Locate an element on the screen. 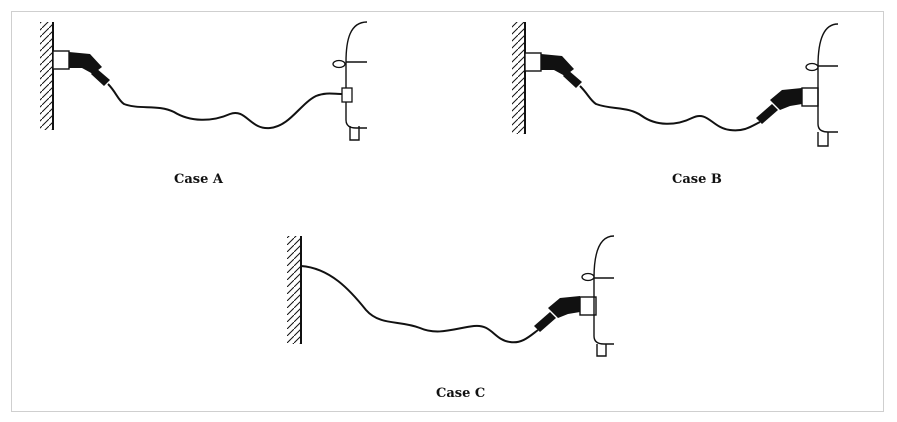  case-b-diagram is located at coordinates (675, 84).